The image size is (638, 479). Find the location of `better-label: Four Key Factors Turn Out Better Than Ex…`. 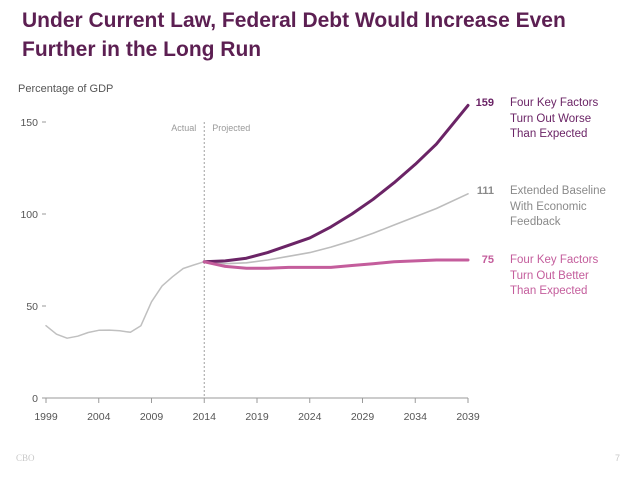

better-label: Four Key Factors Turn Out Better Than Ex… is located at coordinates (554, 276).